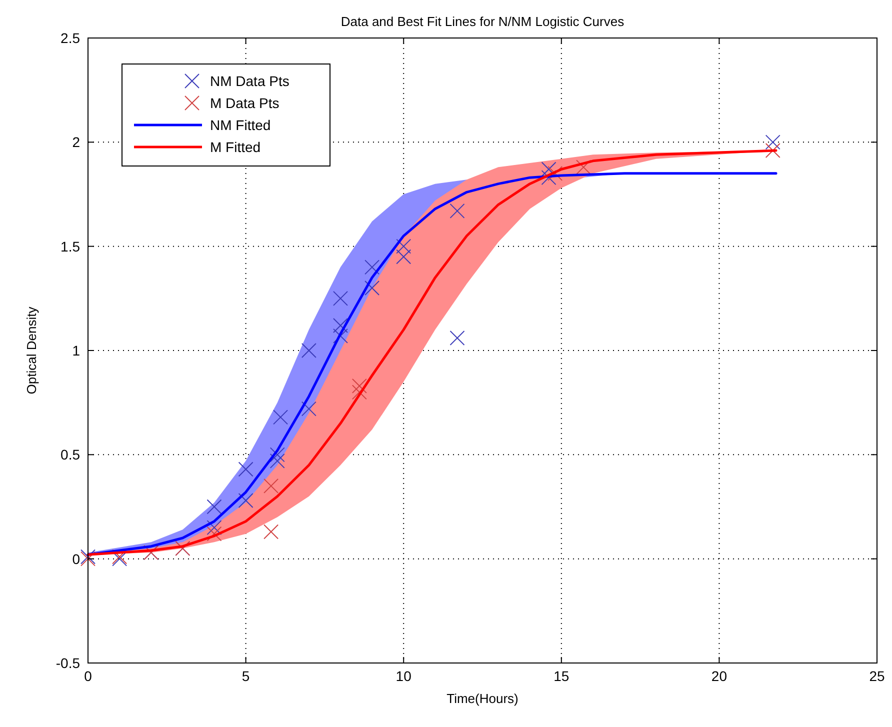 The image size is (892, 727). What do you see at coordinates (877, 676) in the screenshot?
I see `x-tick-label: 25` at bounding box center [877, 676].